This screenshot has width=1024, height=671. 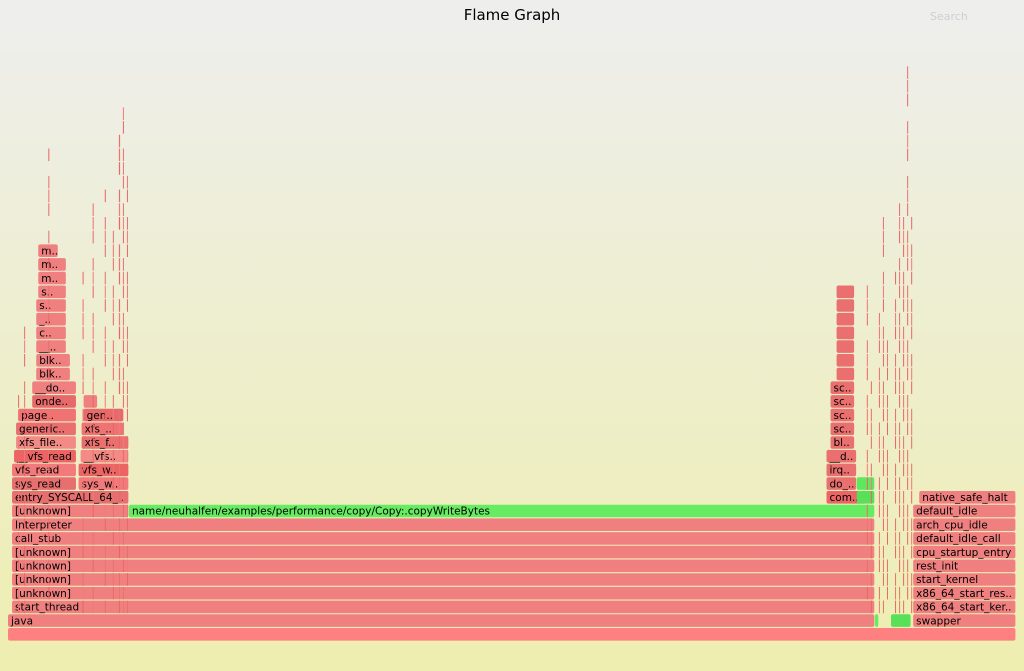 I want to click on flame-frame: gen.., so click(x=103, y=415).